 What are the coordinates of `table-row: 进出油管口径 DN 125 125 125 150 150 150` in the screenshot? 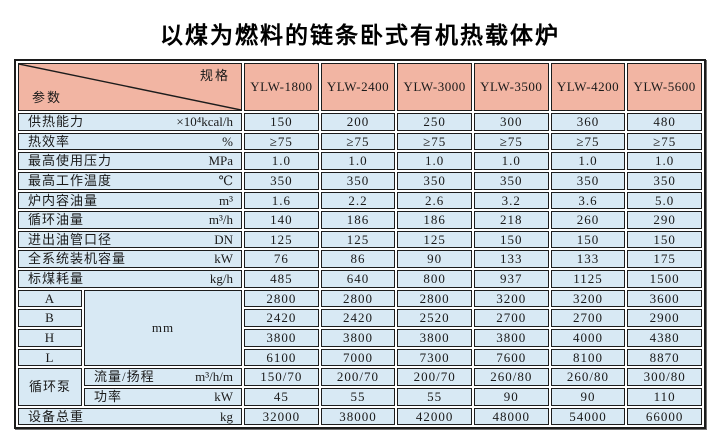 It's located at (360, 239).